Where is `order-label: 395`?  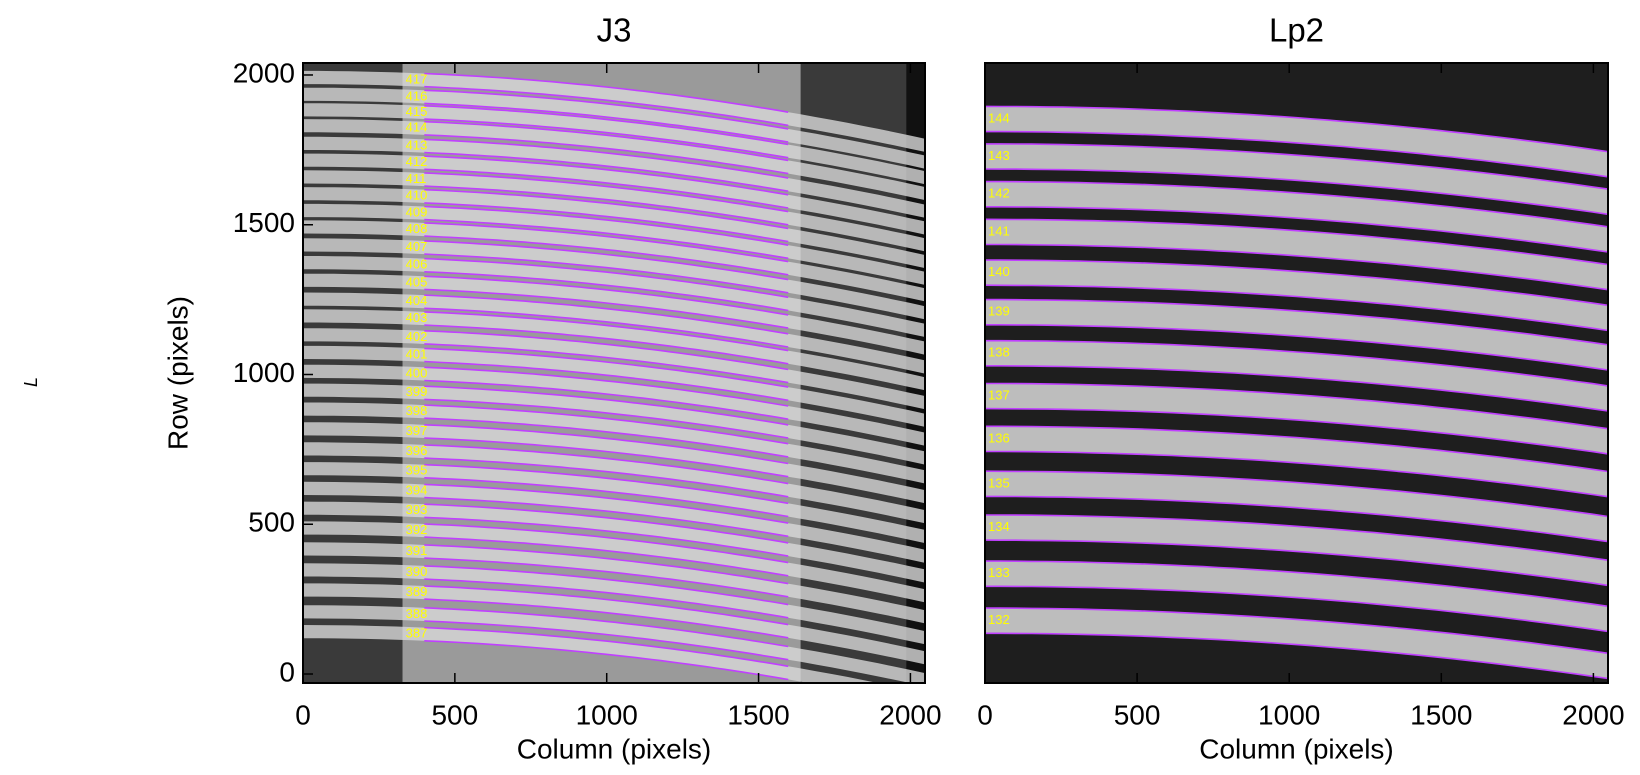
order-label: 395 is located at coordinates (417, 470).